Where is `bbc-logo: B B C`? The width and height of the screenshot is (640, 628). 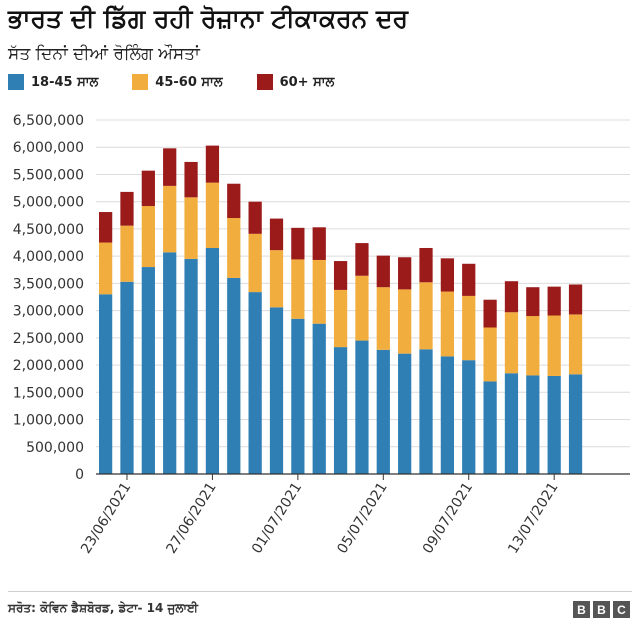 bbc-logo: B B C is located at coordinates (600, 609).